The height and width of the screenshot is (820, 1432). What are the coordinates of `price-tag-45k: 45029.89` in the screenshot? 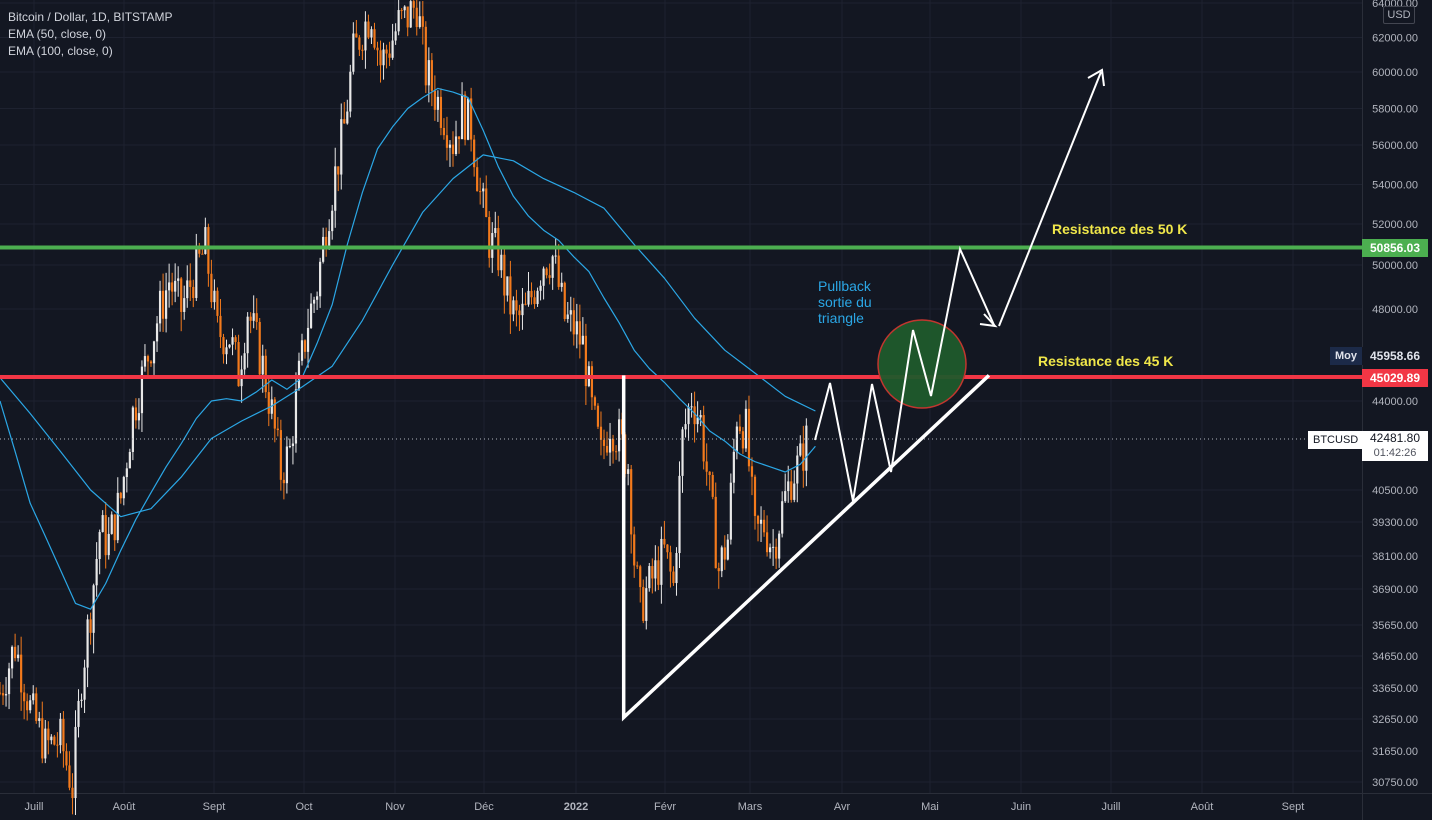 It's located at (1395, 378).